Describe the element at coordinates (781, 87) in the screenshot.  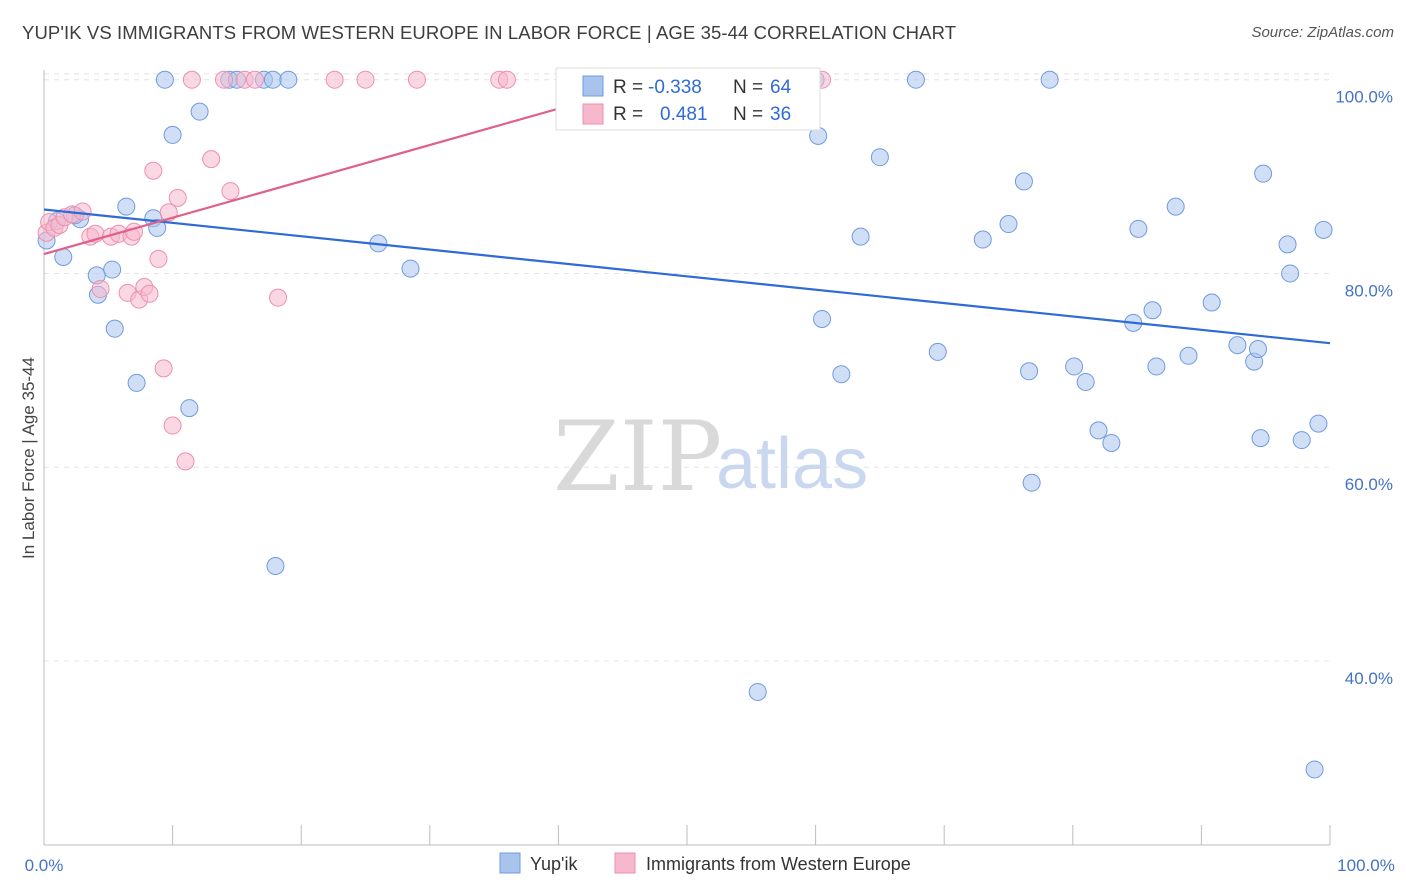
I see `legend-n-value-yupik: 64` at that location.